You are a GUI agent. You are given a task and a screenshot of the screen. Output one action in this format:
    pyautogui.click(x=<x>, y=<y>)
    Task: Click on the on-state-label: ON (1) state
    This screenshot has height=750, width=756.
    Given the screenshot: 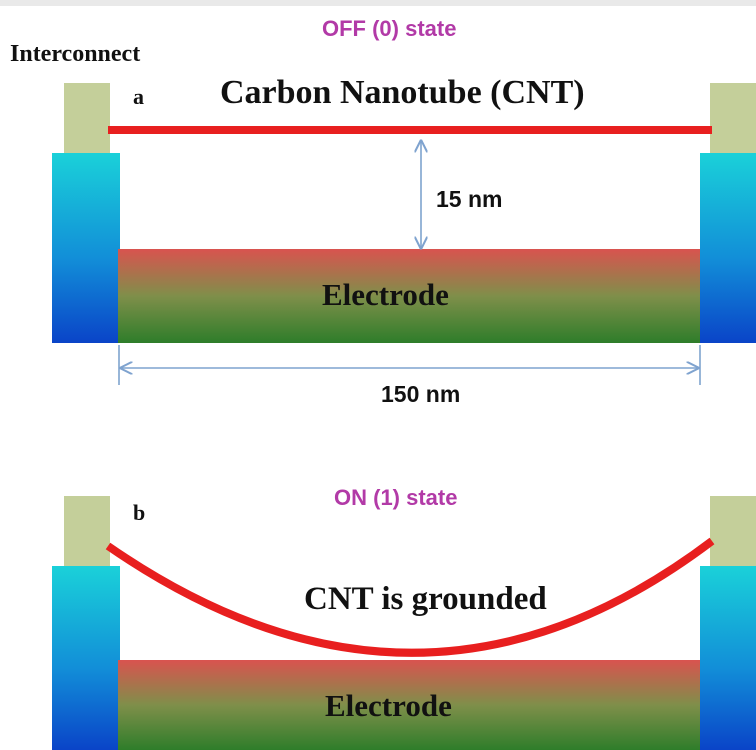 What is the action you would take?
    pyautogui.click(x=396, y=497)
    